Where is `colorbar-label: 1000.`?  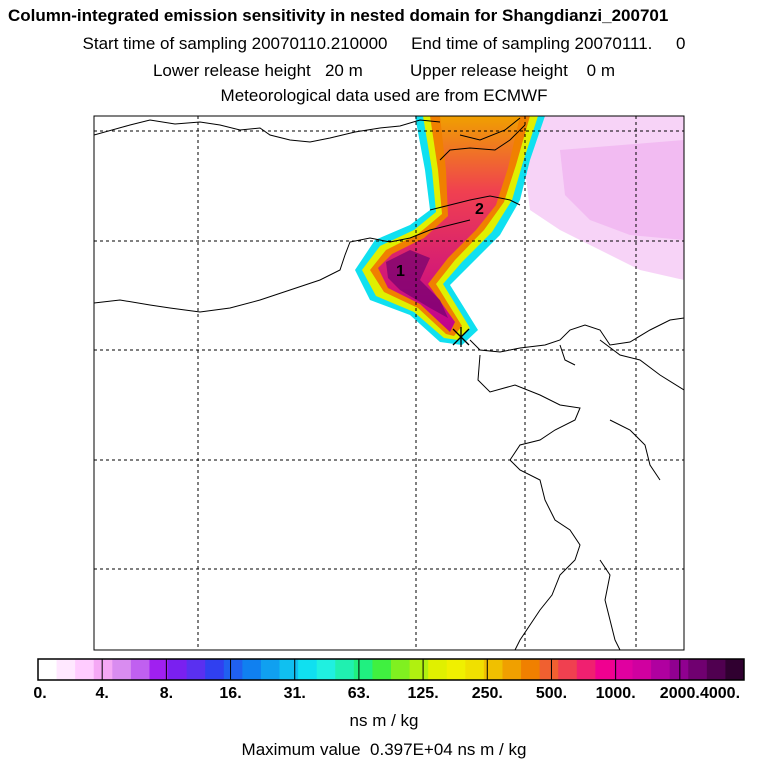 colorbar-label: 1000. is located at coordinates (615, 693).